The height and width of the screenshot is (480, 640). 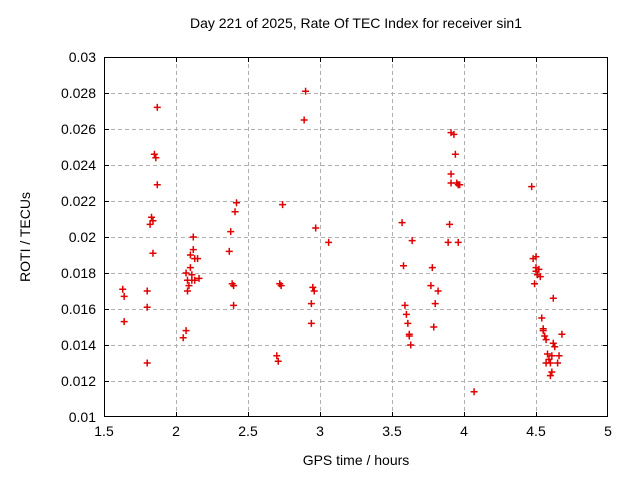 What do you see at coordinates (392, 431) in the screenshot?
I see `x-tick-label: 3.5` at bounding box center [392, 431].